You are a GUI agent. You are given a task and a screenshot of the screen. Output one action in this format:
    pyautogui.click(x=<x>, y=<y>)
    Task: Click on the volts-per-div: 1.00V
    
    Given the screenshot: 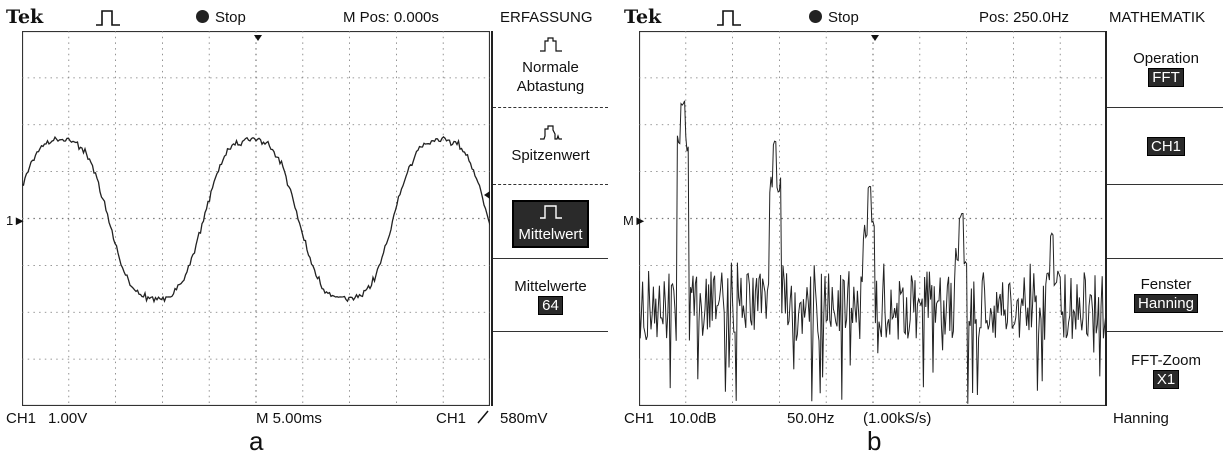 What is the action you would take?
    pyautogui.click(x=68, y=418)
    